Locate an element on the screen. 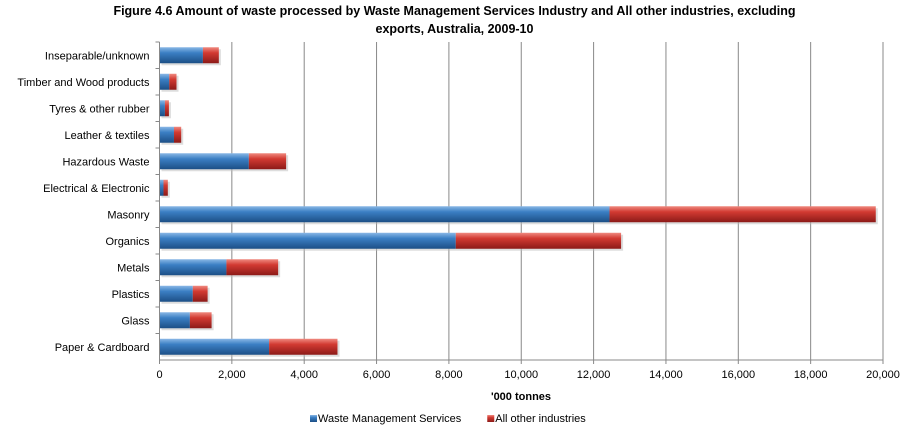 The width and height of the screenshot is (909, 432). category-label: Masonry is located at coordinates (128, 215).